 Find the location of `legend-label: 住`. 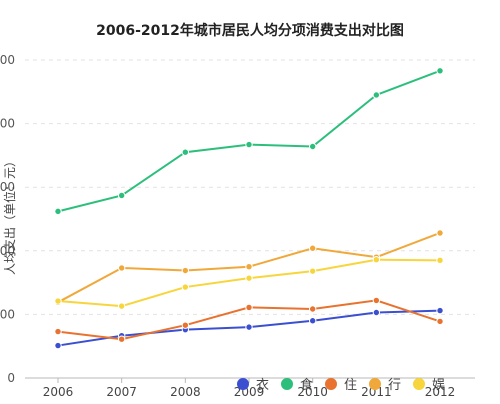

legend-label: 住 is located at coordinates (350, 385).